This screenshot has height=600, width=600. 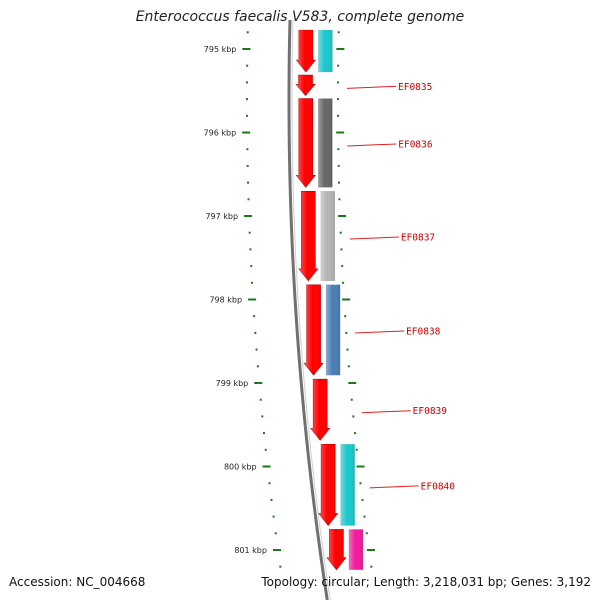 What do you see at coordinates (423, 331) in the screenshot?
I see `gene-label: EF0838` at bounding box center [423, 331].